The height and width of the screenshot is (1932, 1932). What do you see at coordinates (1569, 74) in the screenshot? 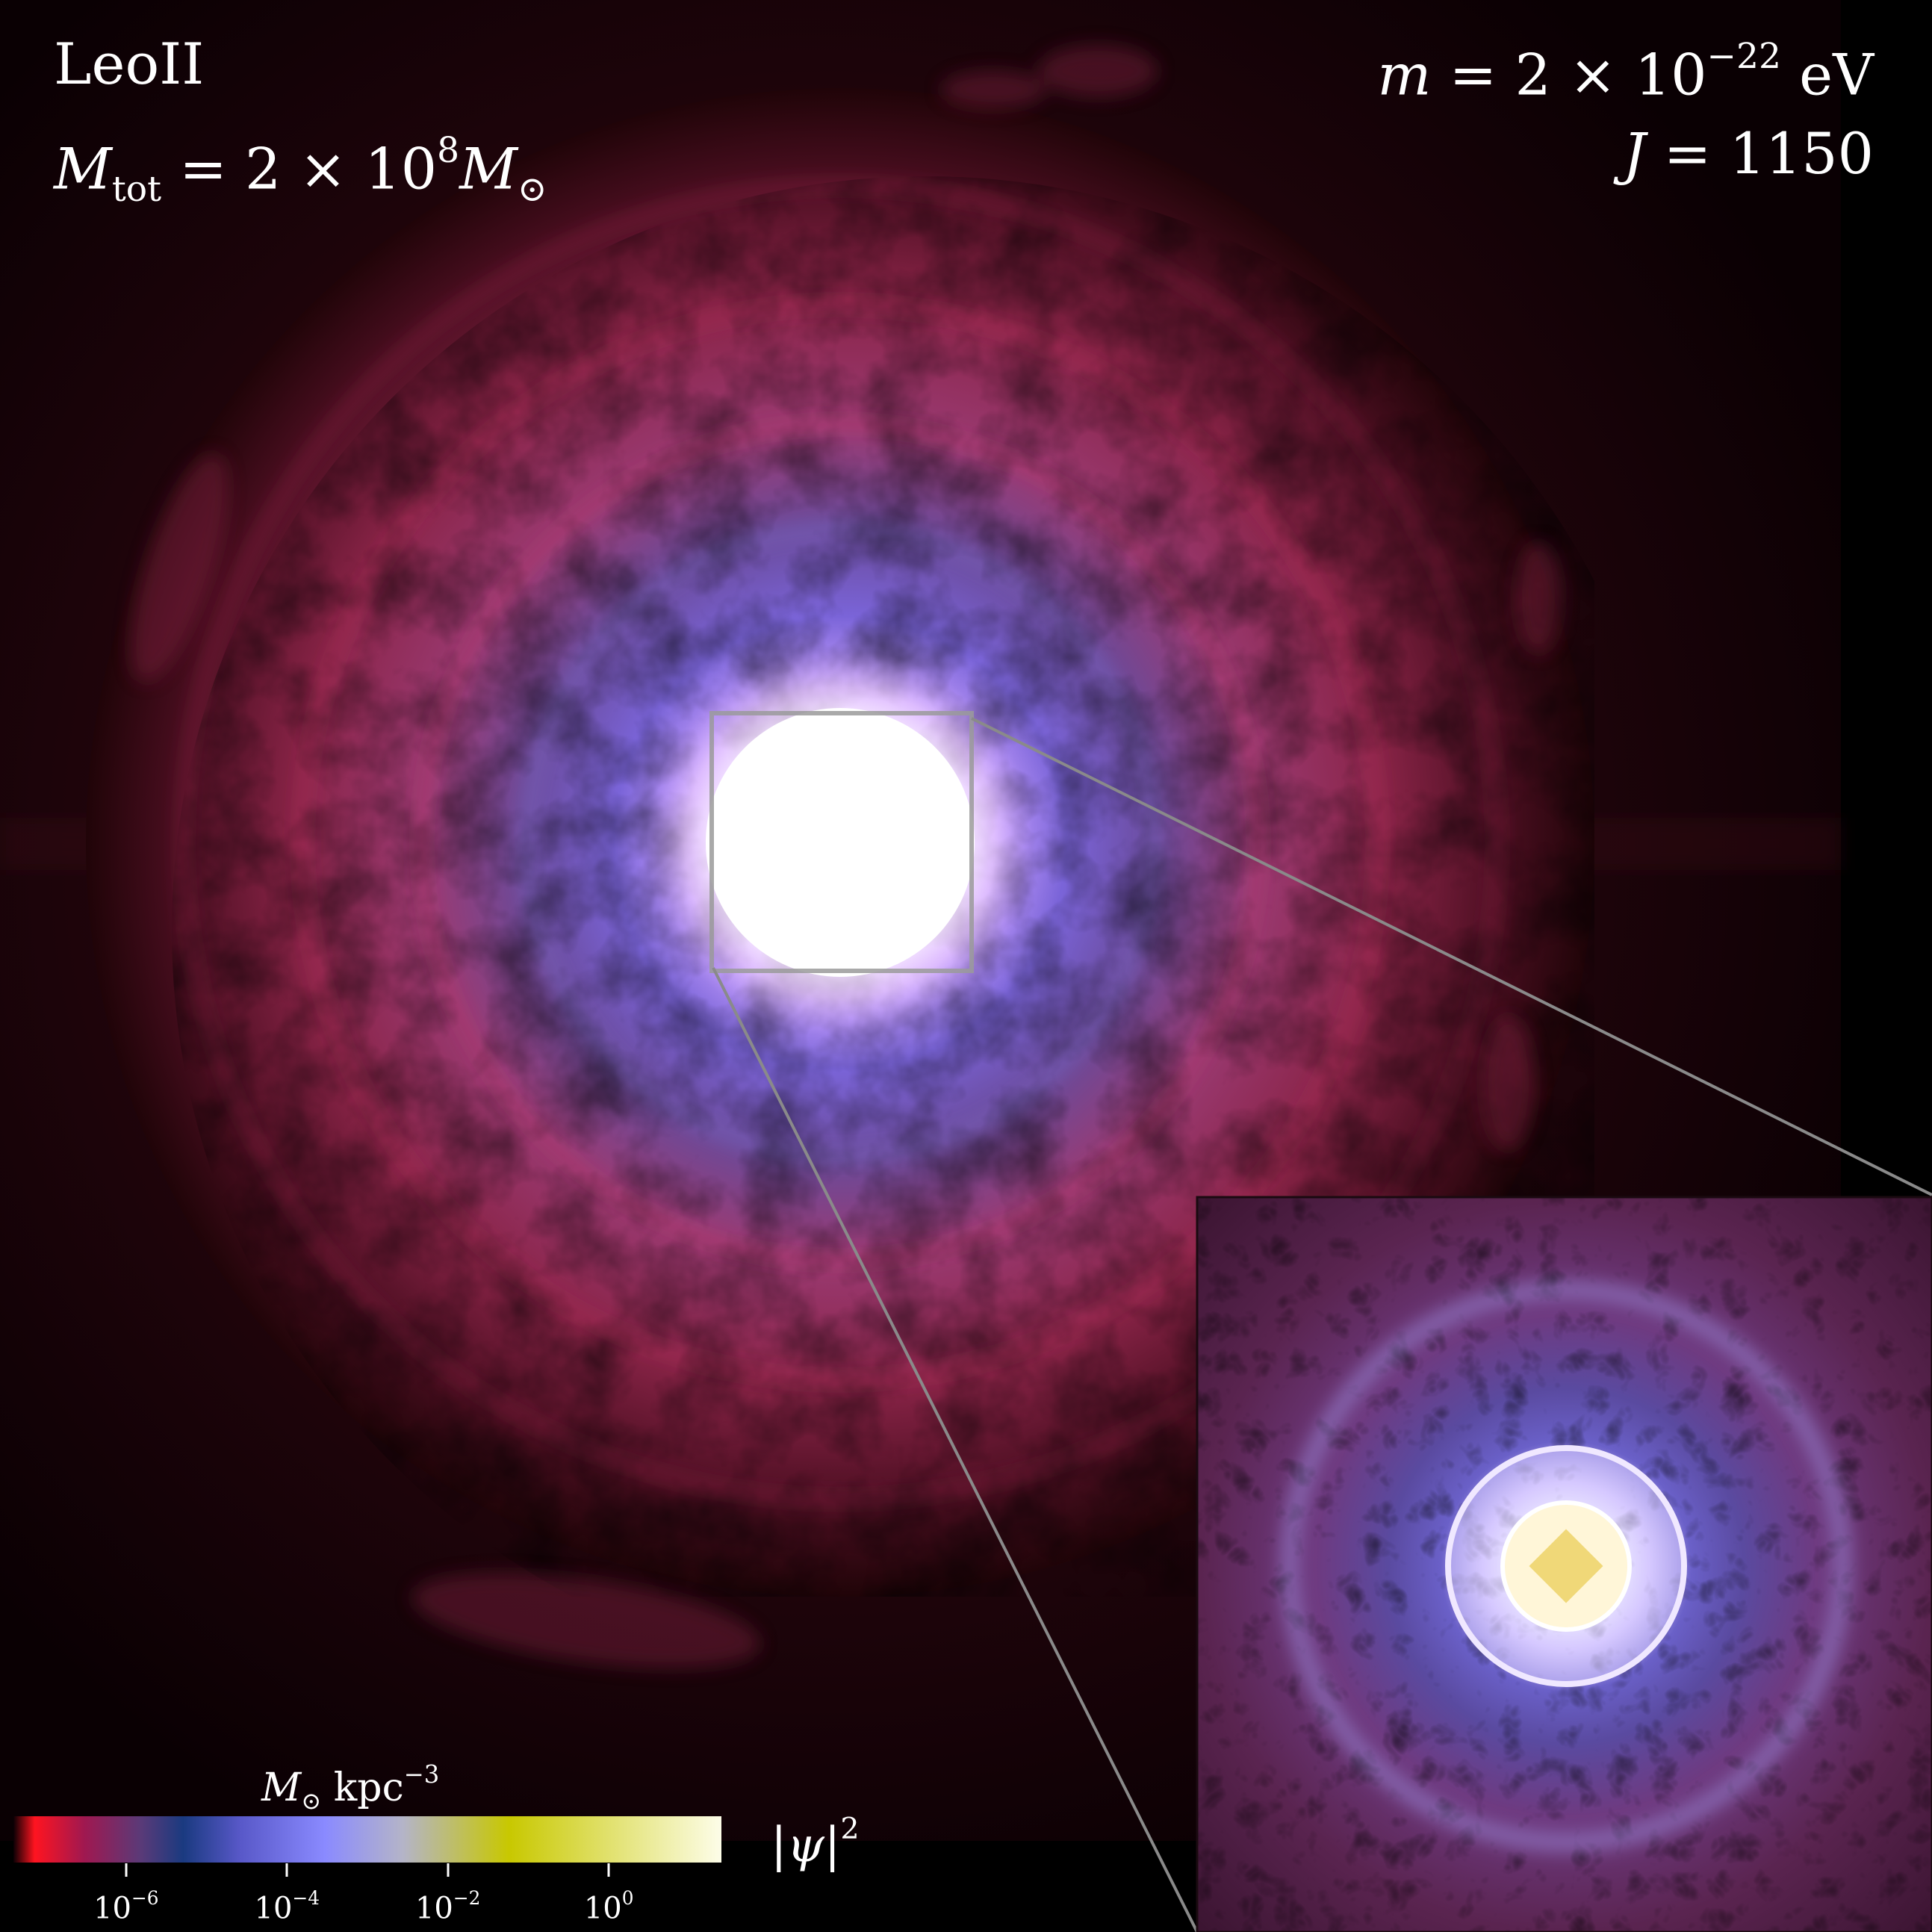
I see `particle-mass-value: = 2 × 10` at bounding box center [1569, 74].